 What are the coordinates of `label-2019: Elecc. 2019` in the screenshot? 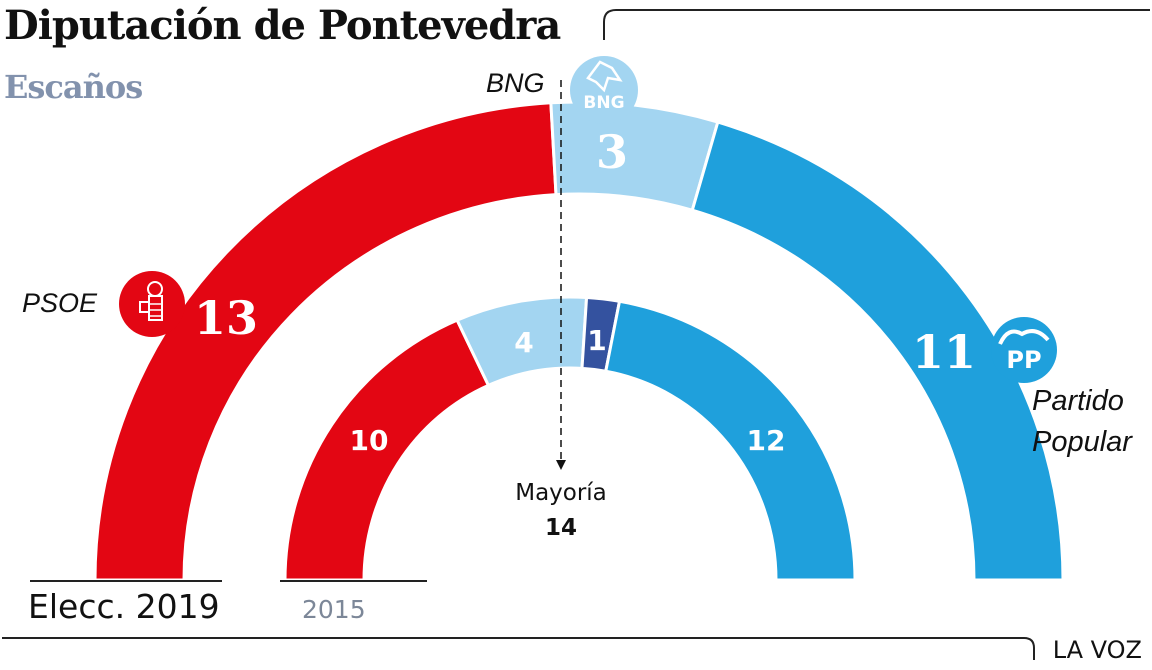 It's located at (124, 606).